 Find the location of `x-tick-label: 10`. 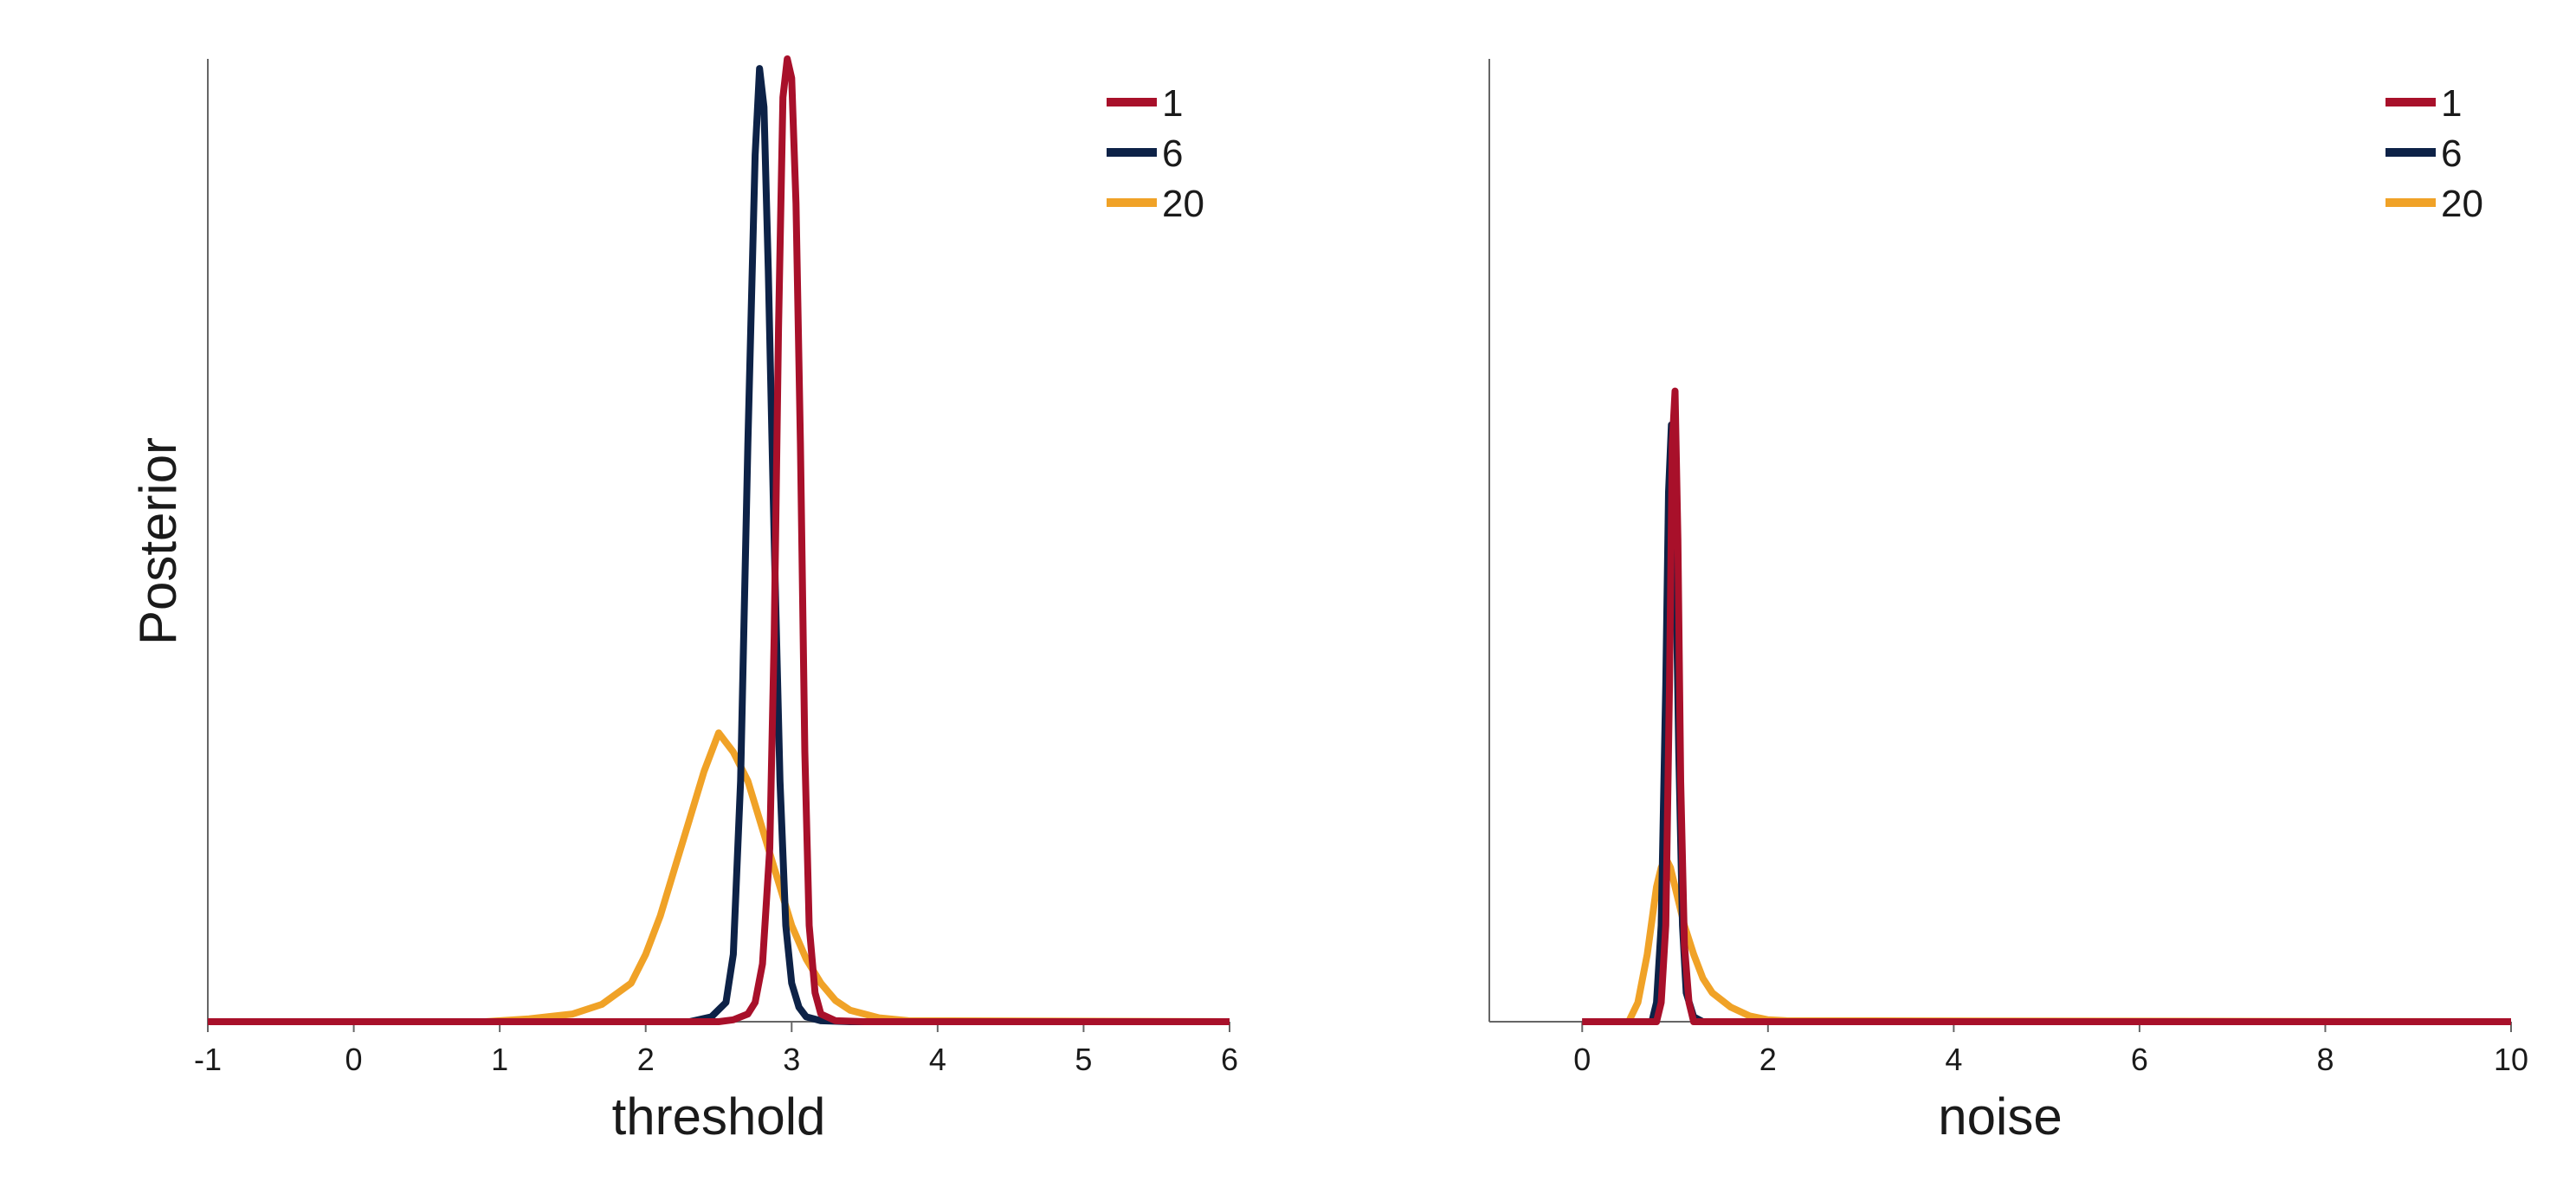

x-tick-label: 10 is located at coordinates (2511, 1059).